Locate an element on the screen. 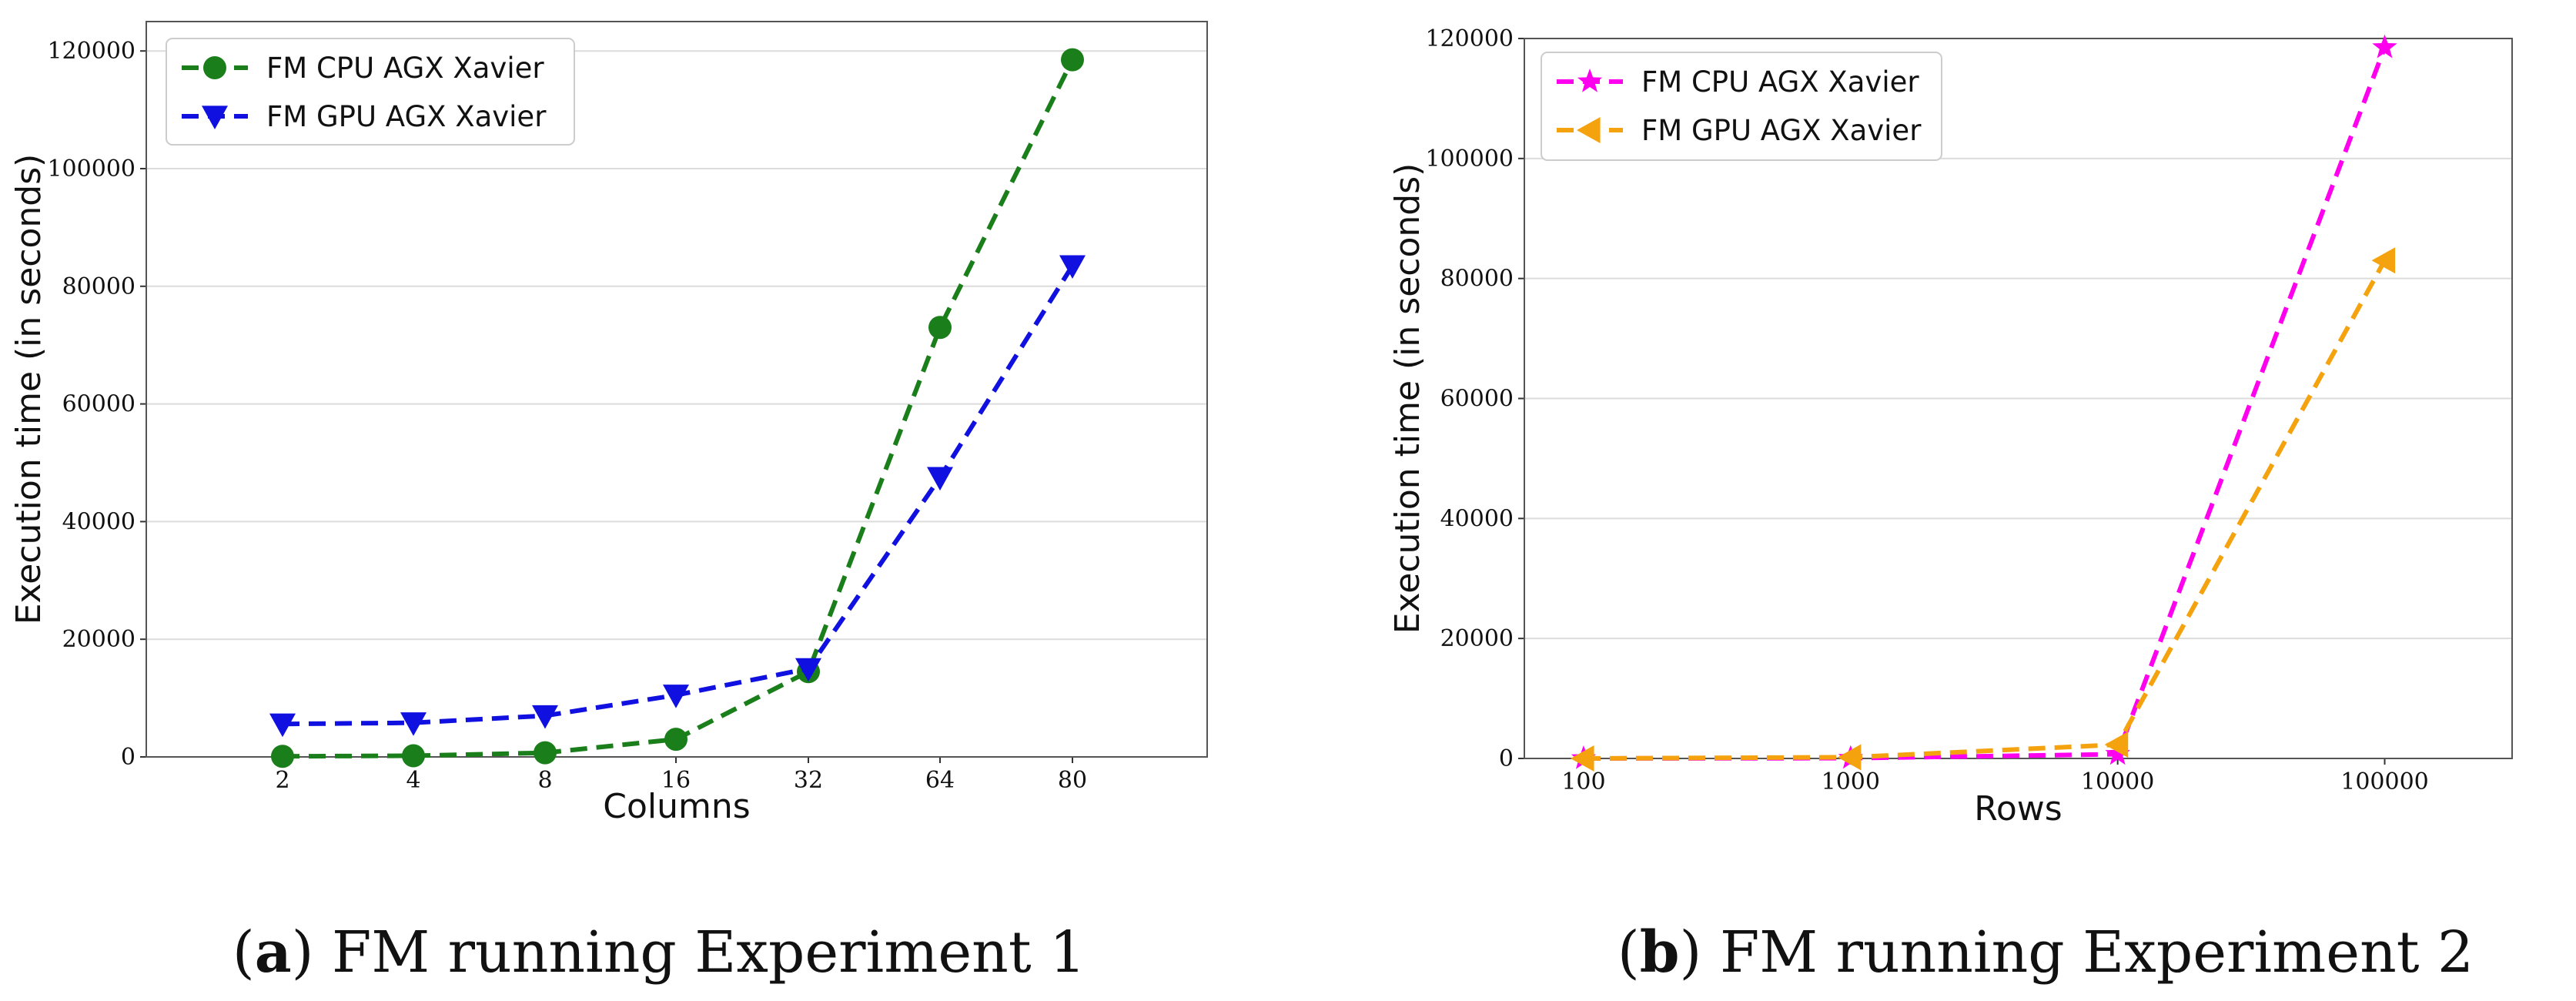  x-tick-label: 64 is located at coordinates (940, 780).